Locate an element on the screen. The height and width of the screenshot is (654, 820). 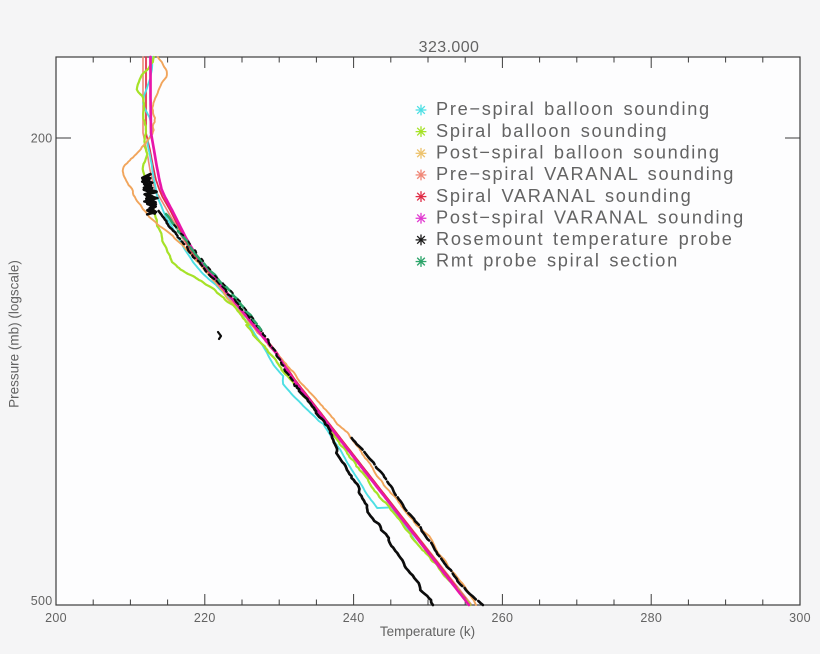
svg-text: Spiral VARANAL sounding is located at coordinates (564, 196).